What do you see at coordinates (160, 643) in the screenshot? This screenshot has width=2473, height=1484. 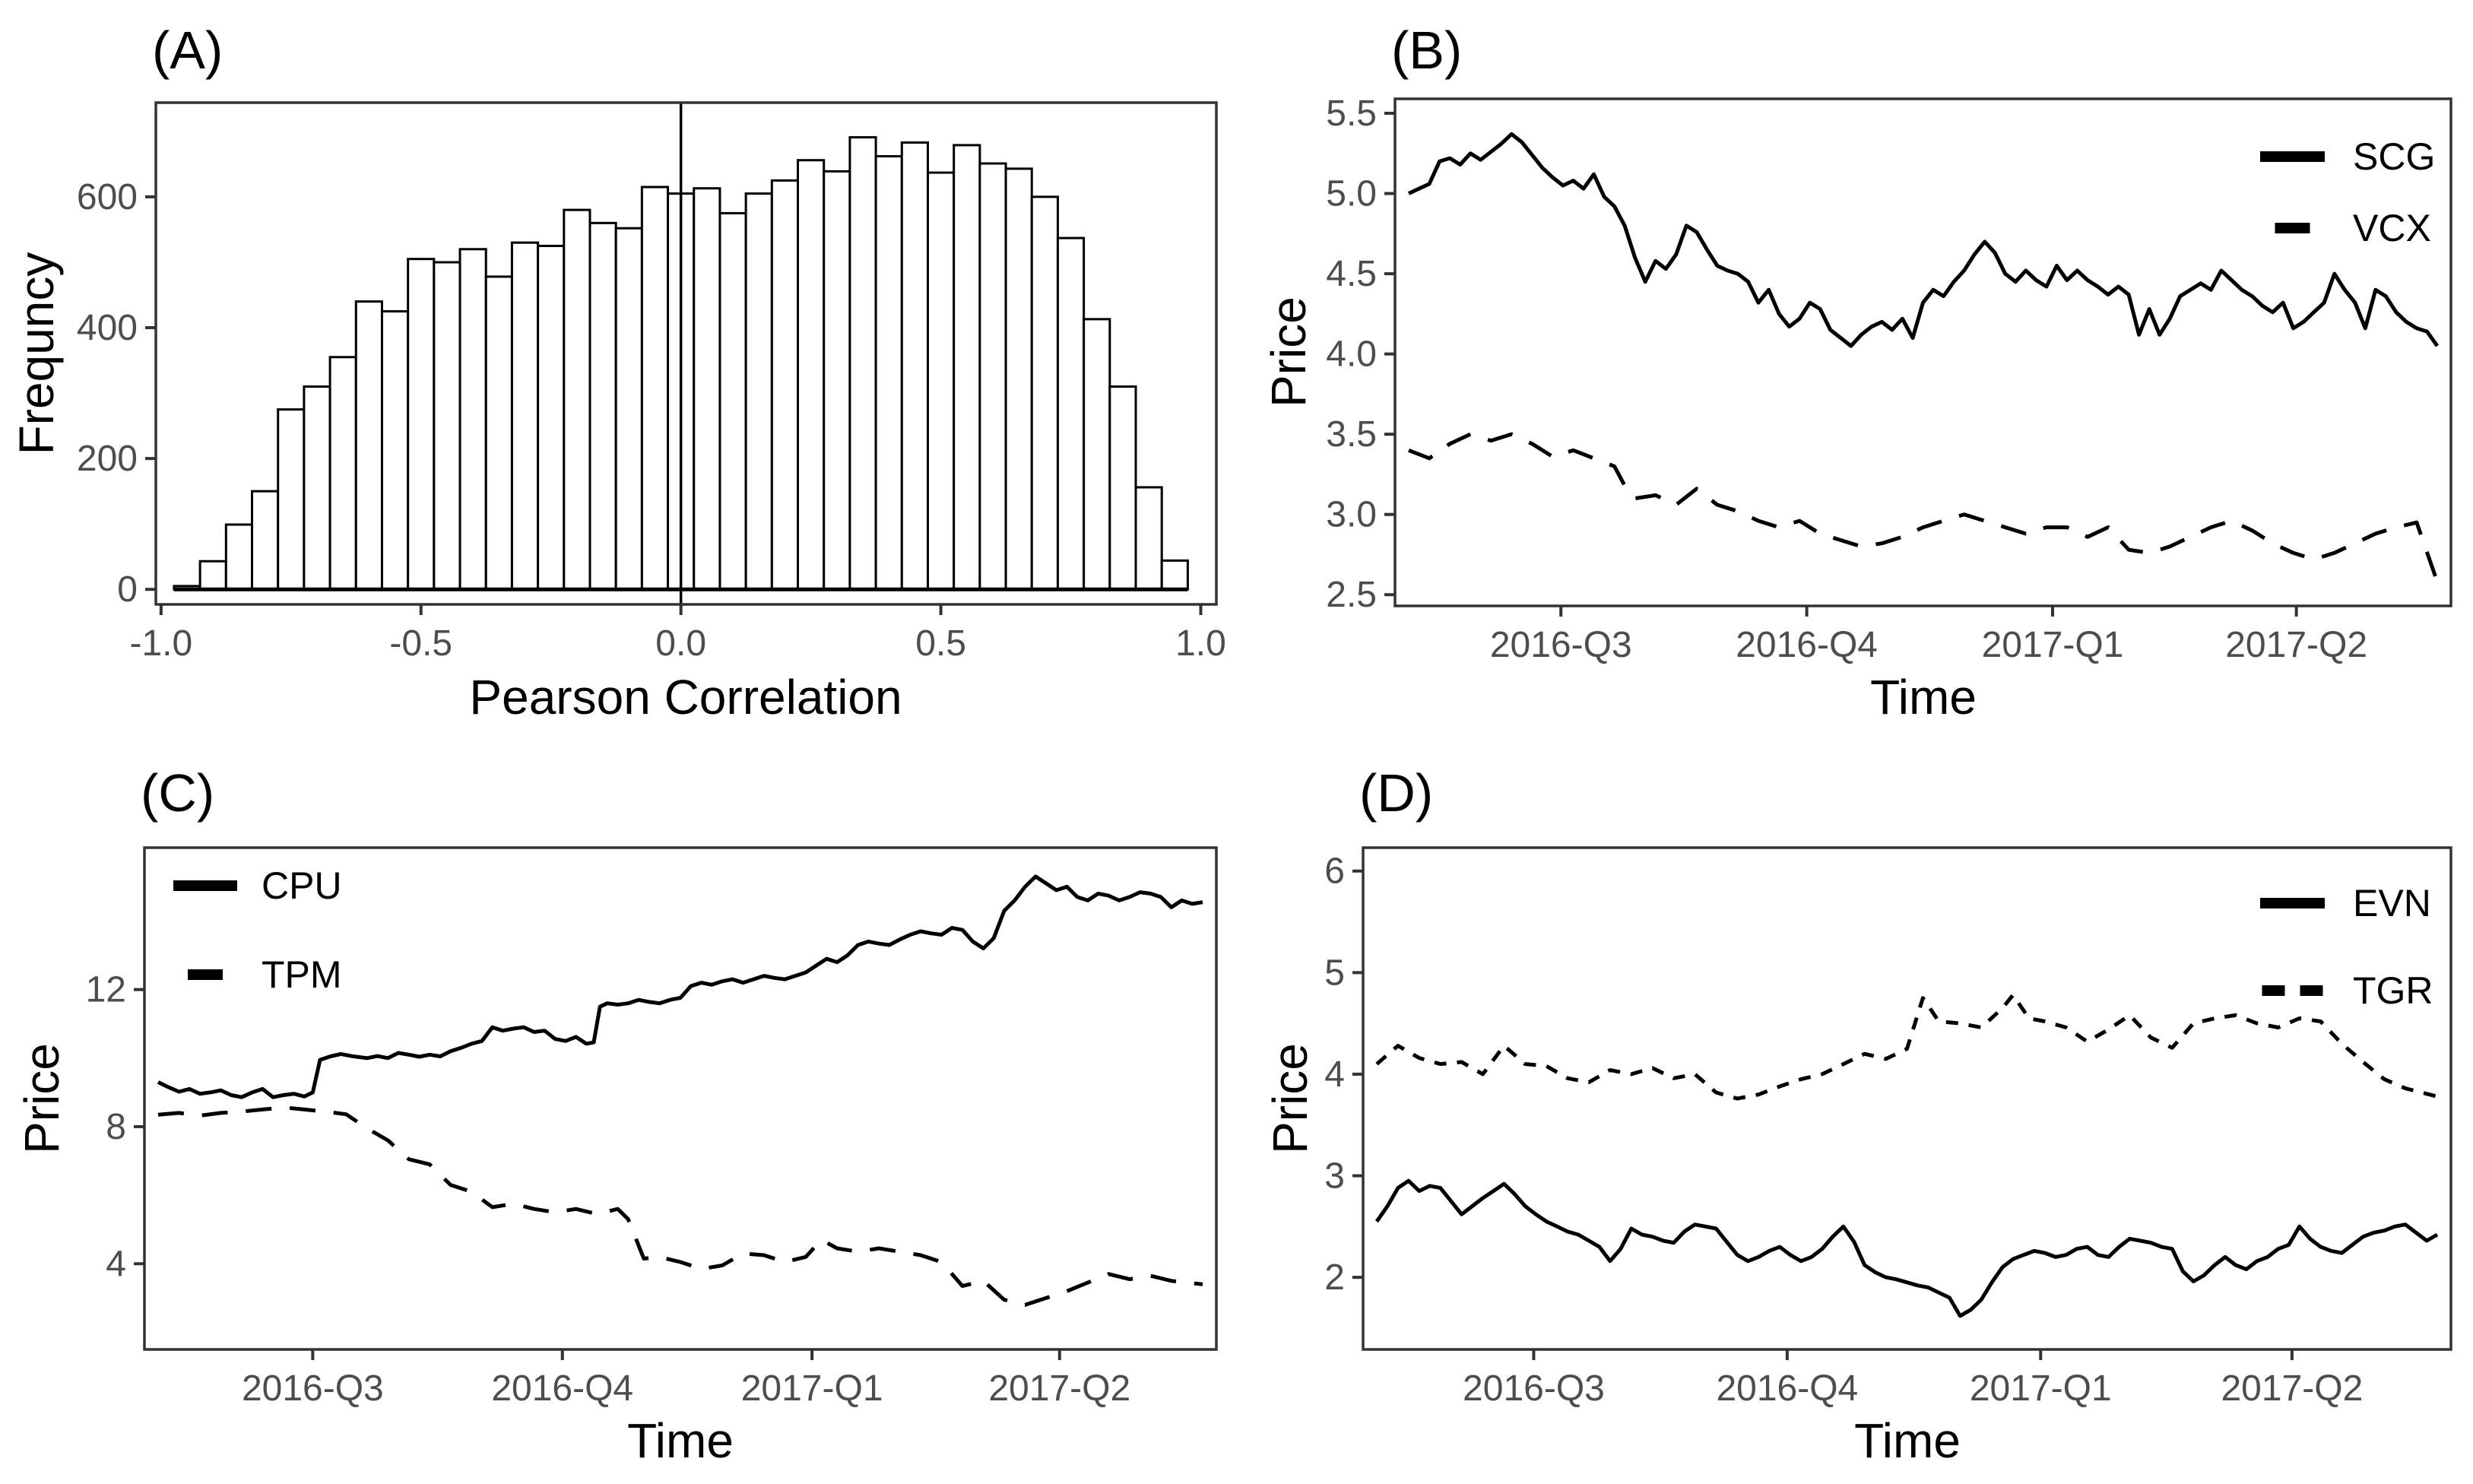 I see `x-tick-label: -1.0` at bounding box center [160, 643].